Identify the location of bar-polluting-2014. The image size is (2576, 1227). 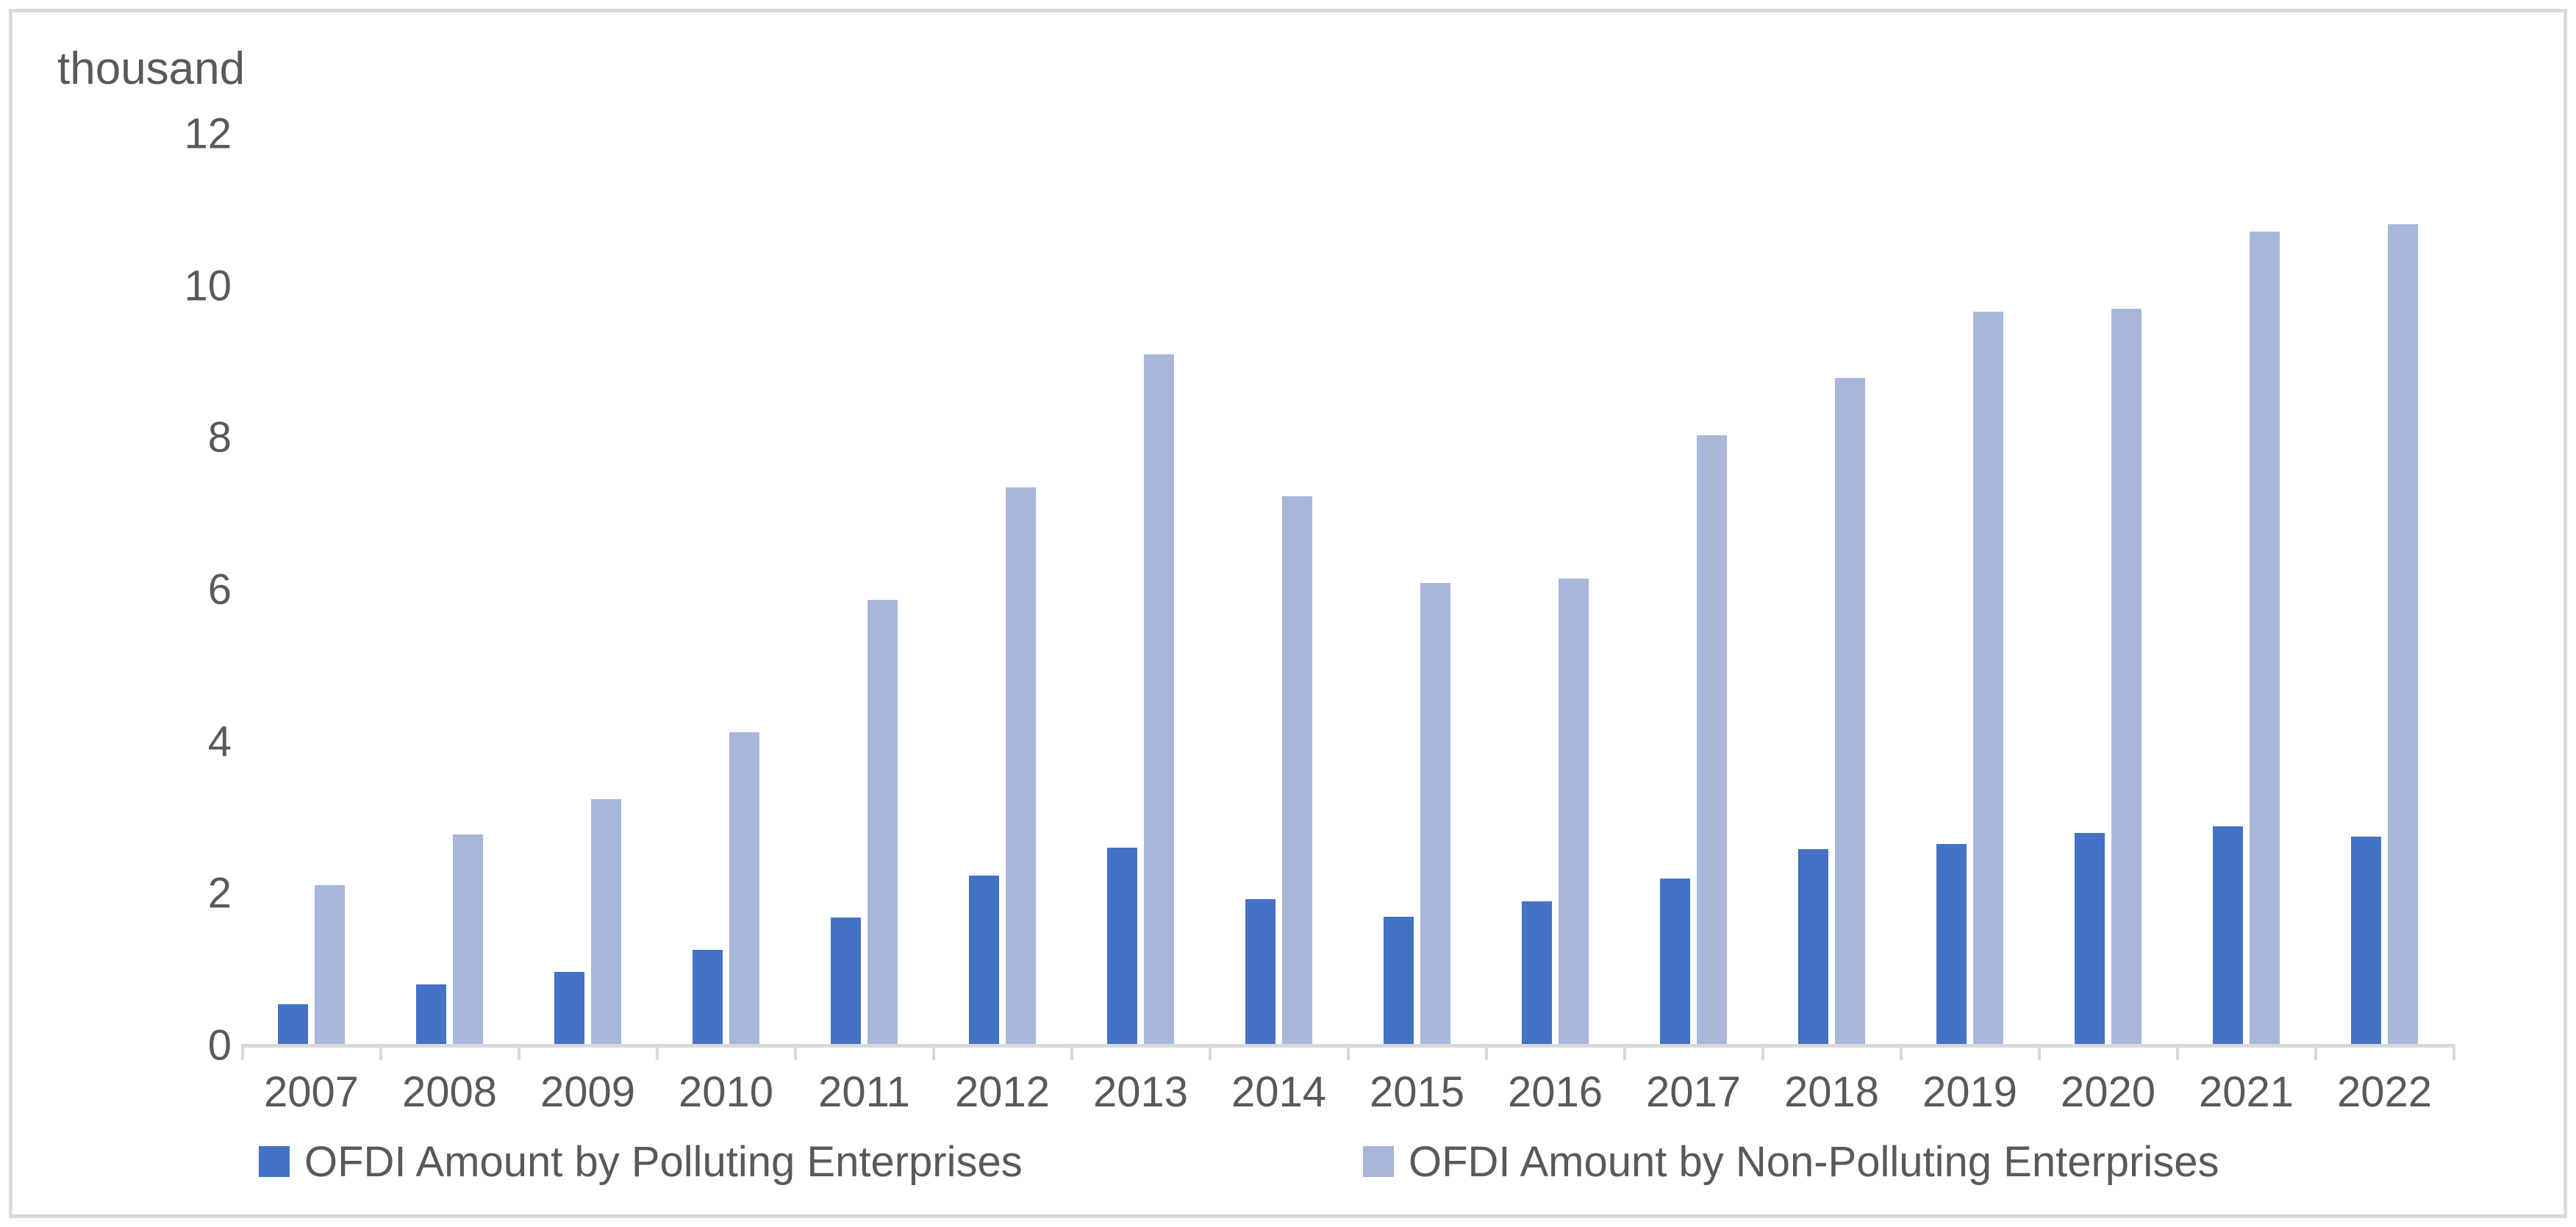
(1260, 972).